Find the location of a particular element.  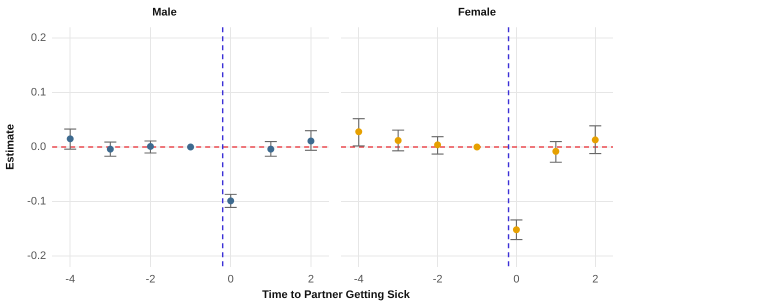

chart-title: Male is located at coordinates (164, 12).